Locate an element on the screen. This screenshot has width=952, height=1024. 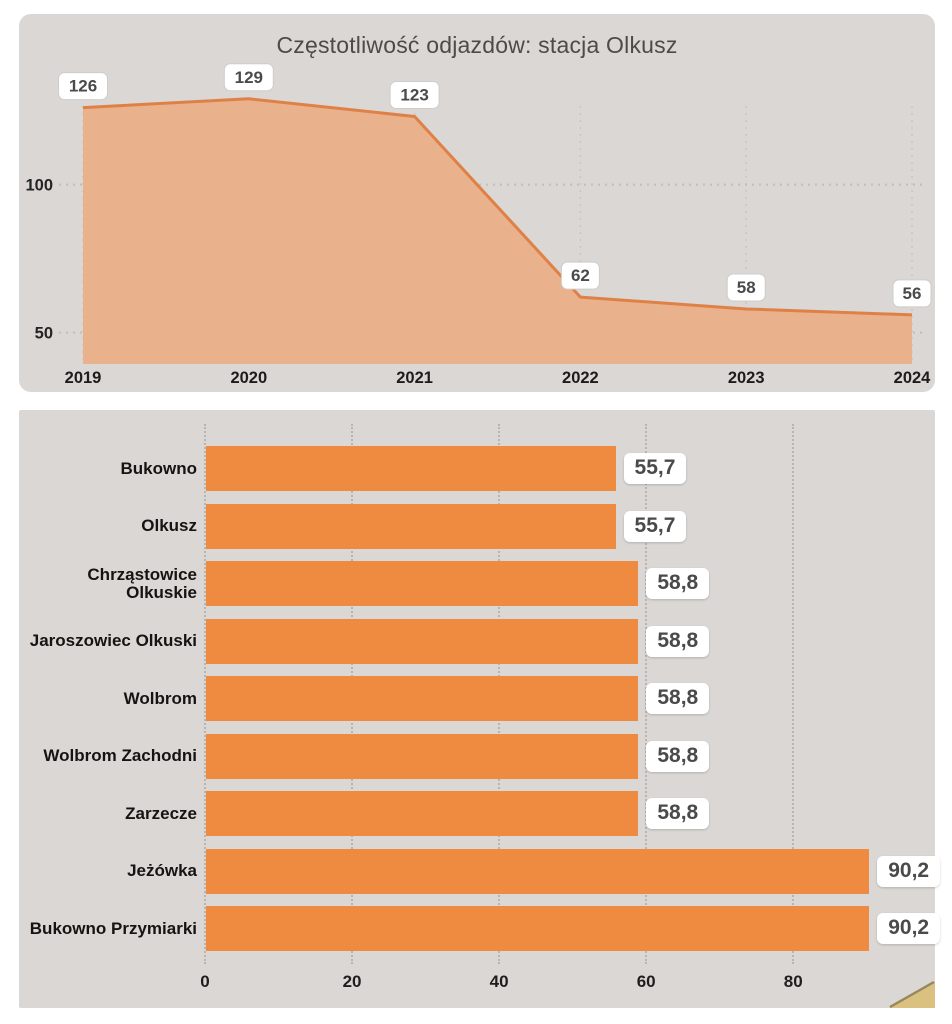
bar-category-label: Wolbrom Zachodni is located at coordinates (120, 756).